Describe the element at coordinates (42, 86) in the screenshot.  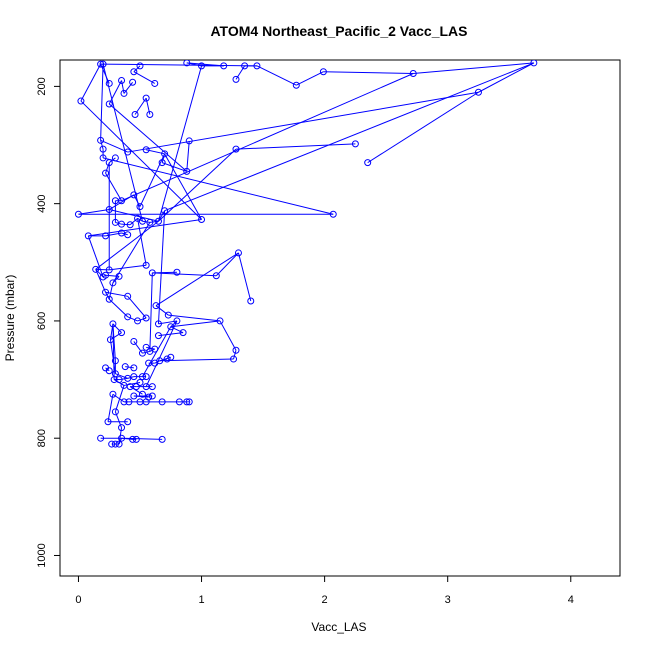
I see `y-tick-label: 200` at that location.